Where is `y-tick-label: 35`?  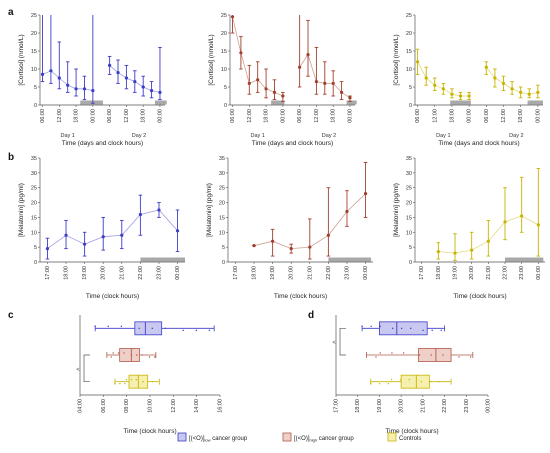 y-tick-label: 35 is located at coordinates (409, 159).